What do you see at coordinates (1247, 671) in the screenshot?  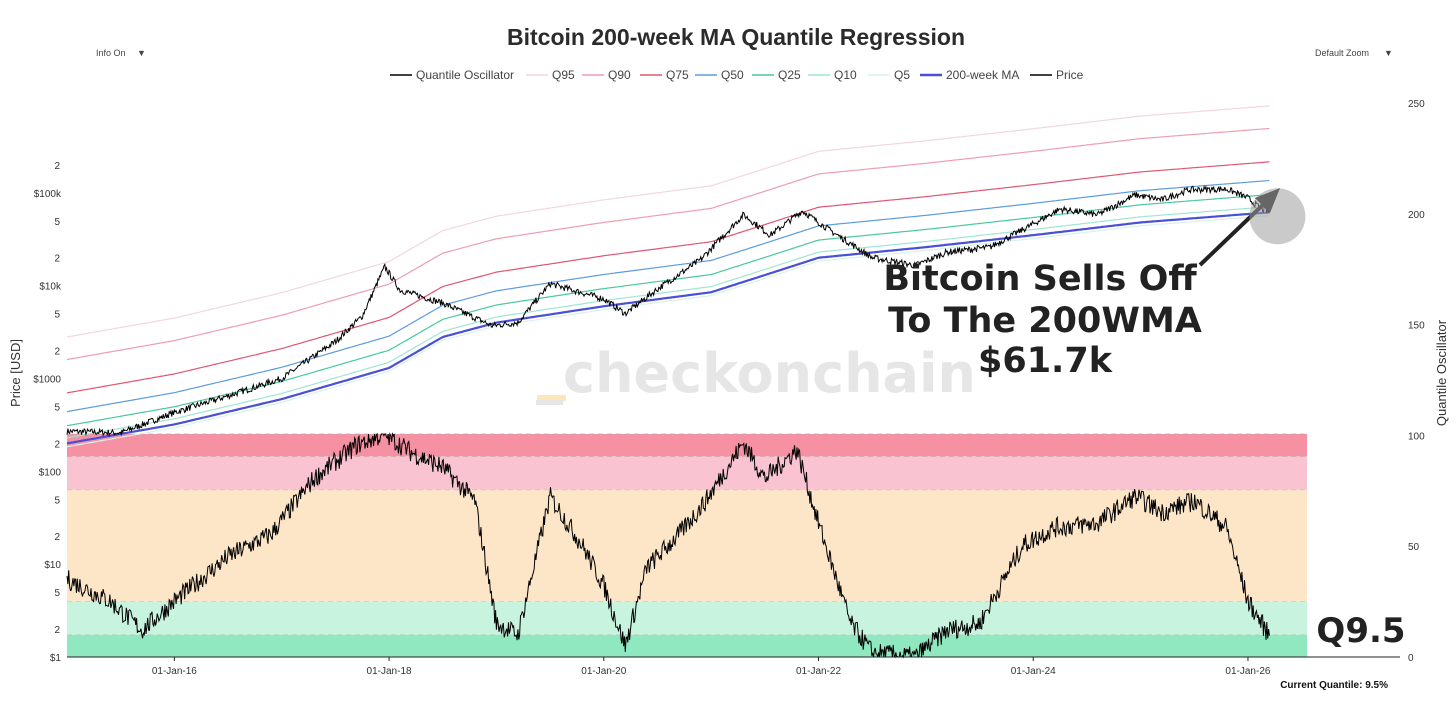 I see `x-tick-label: 01-Jan-26` at bounding box center [1247, 671].